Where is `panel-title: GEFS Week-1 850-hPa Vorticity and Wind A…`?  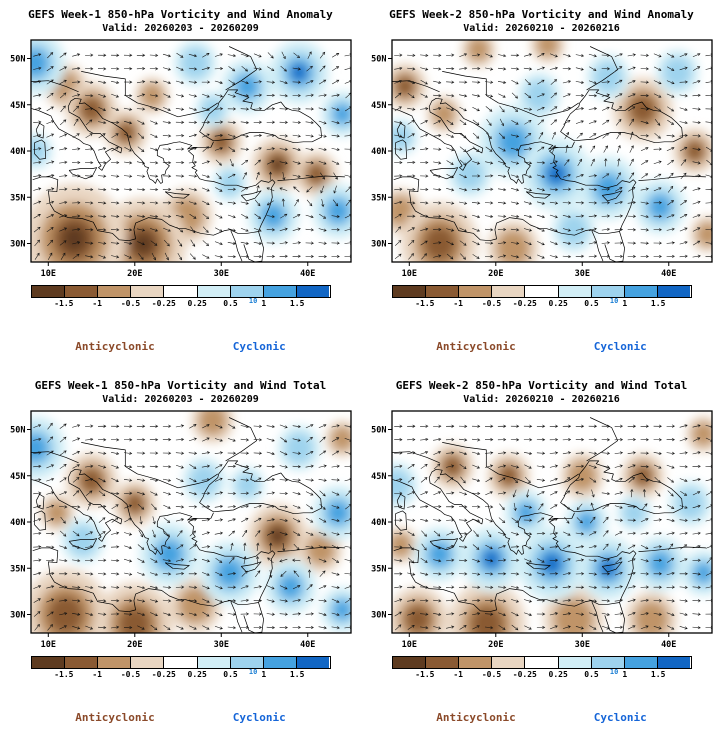 panel-title: GEFS Week-1 850-hPa Vorticity and Wind A… is located at coordinates (180, 14).